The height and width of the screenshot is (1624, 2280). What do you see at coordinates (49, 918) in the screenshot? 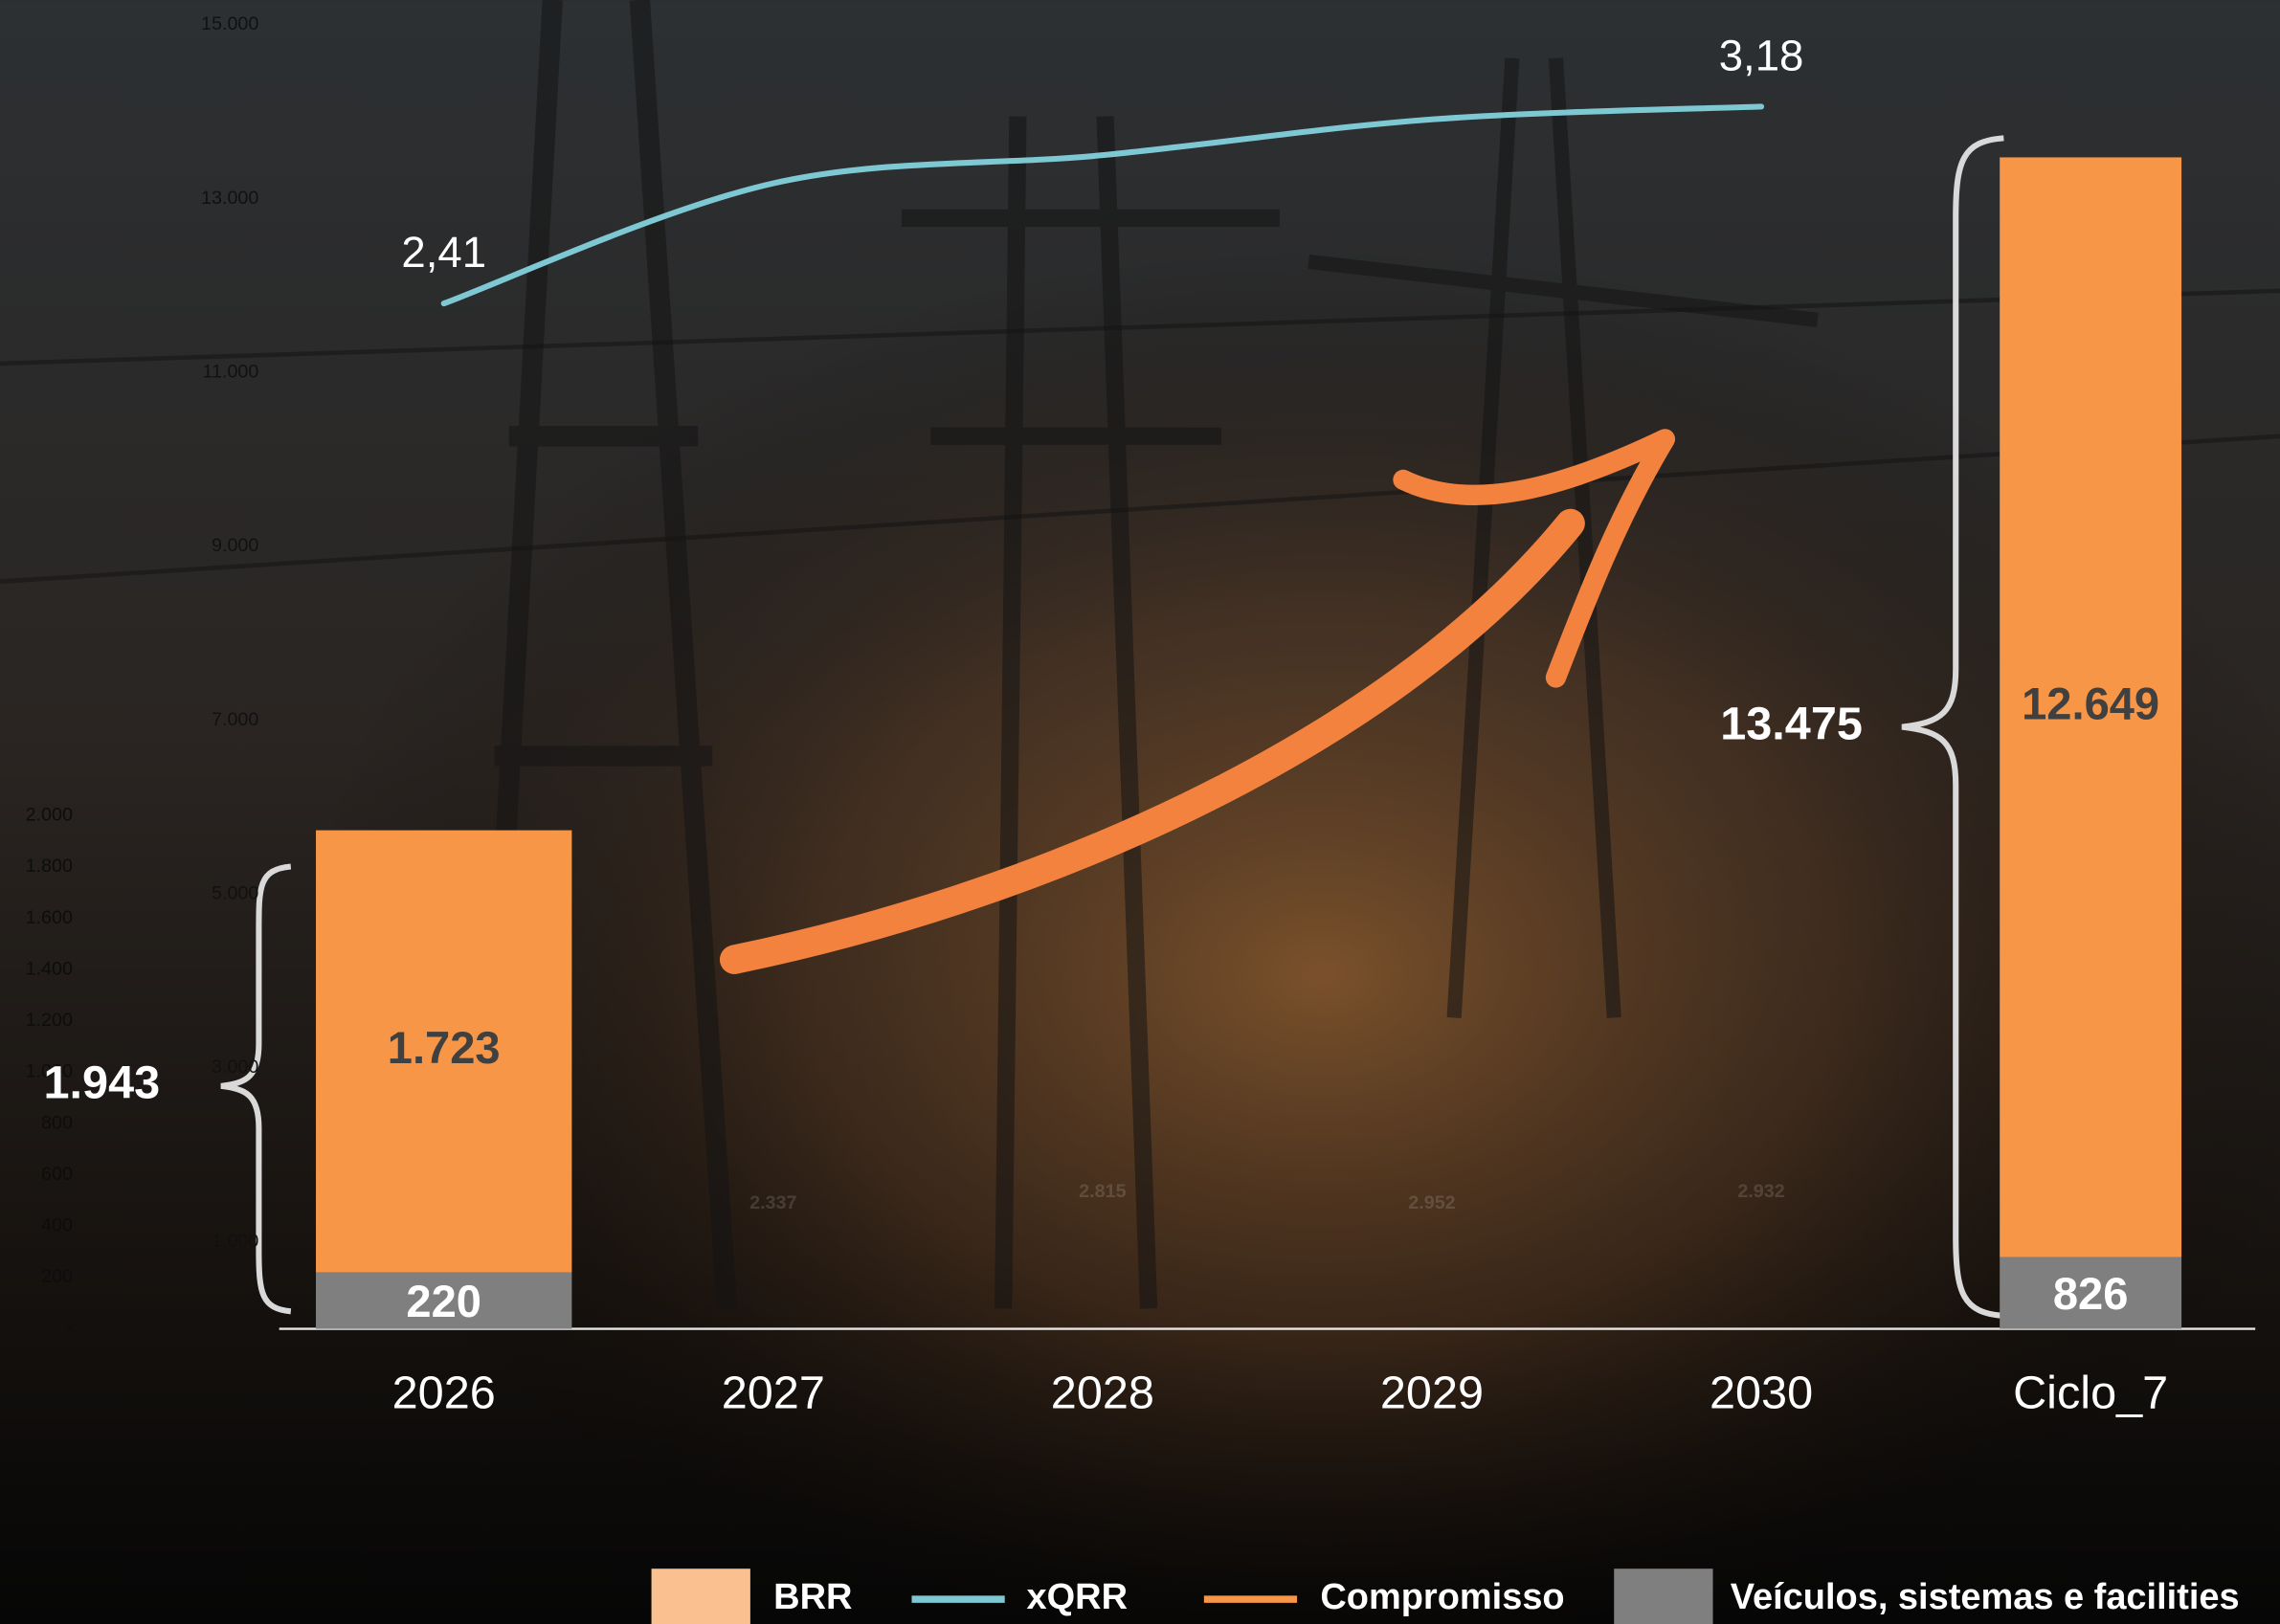
I see `y2-tick-label: 1.600` at bounding box center [49, 918].